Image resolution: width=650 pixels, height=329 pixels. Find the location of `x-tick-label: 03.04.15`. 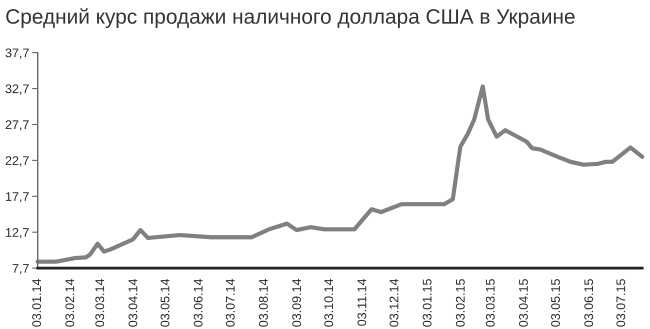

x-tick-label: 03.04.15 is located at coordinates (523, 303).